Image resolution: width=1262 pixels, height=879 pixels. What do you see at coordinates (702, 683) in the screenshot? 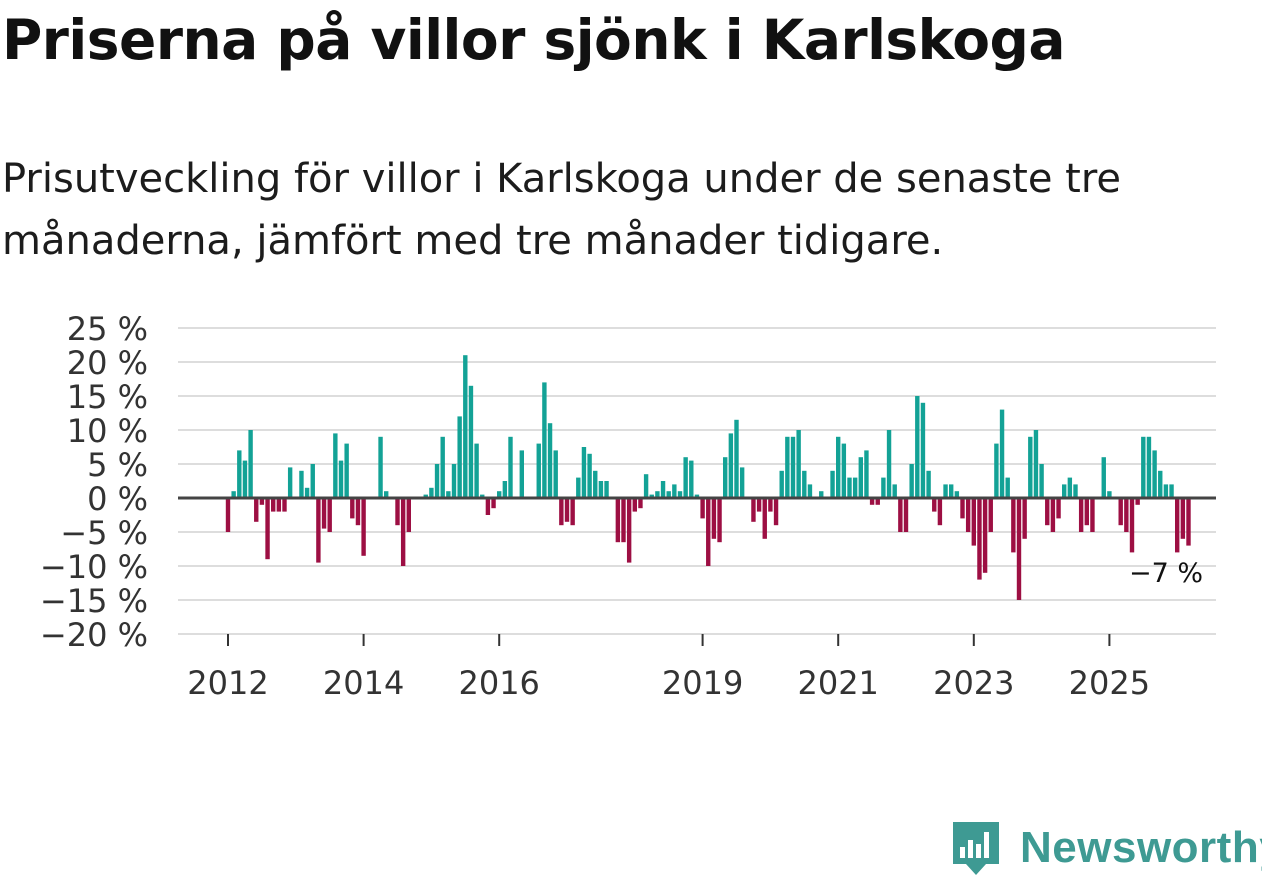
I see `x-tick-label: 2019` at bounding box center [702, 683].